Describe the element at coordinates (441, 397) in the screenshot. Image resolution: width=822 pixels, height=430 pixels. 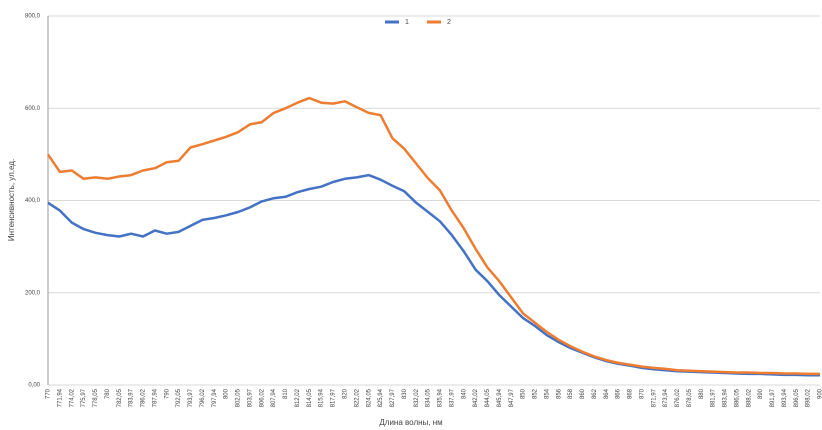
I see `x-tick-label: 835,94` at that location.